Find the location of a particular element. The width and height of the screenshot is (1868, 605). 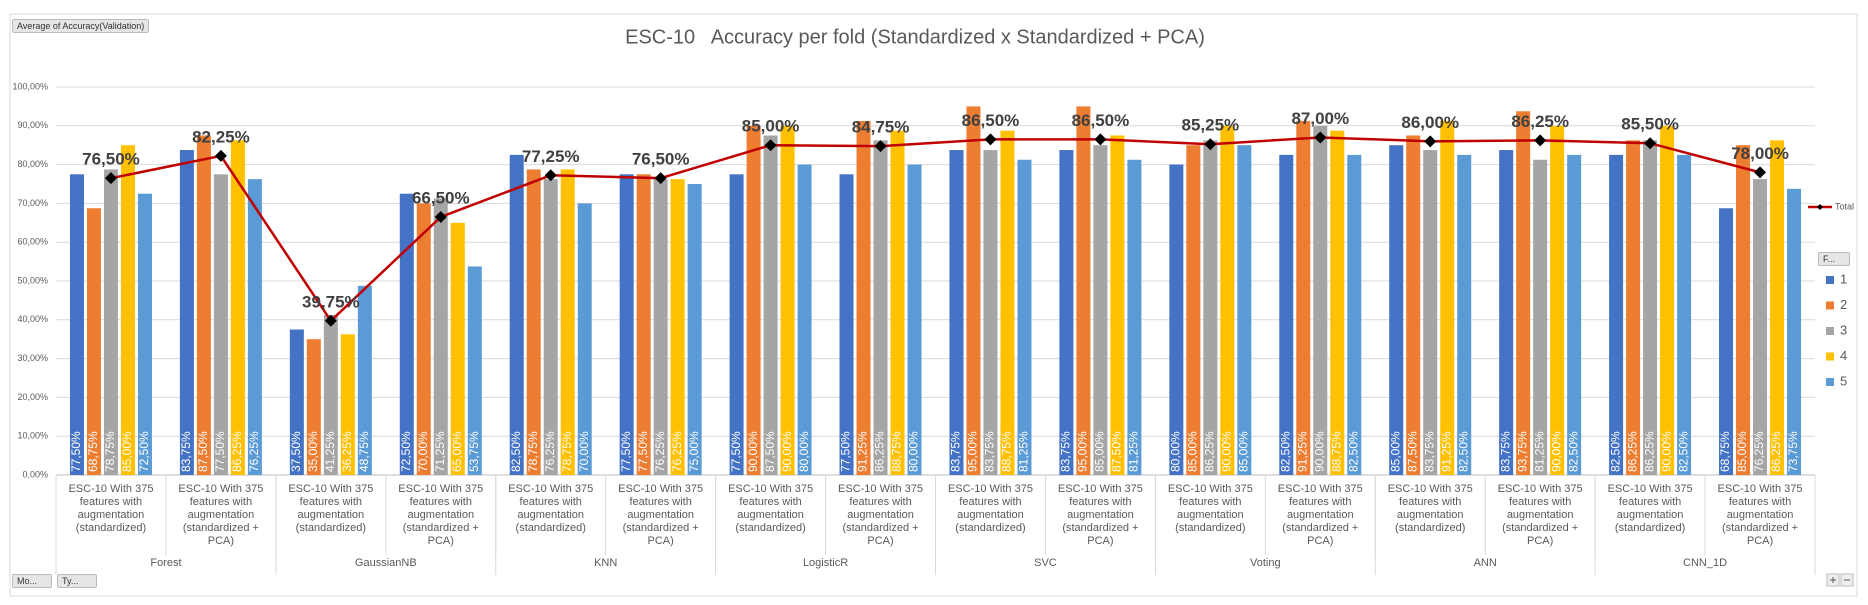

y-tick-label: 60,00% is located at coordinates (32, 242).